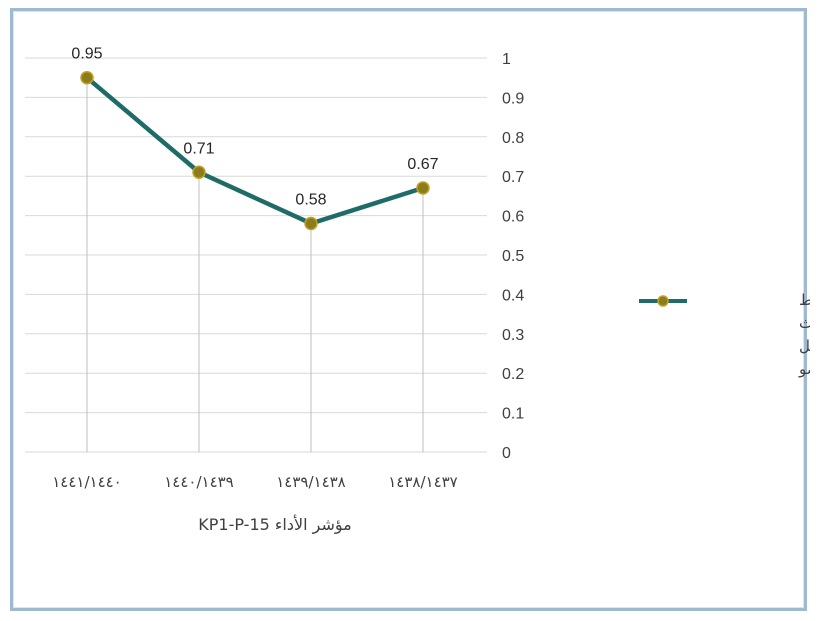 The height and width of the screenshot is (621, 818). What do you see at coordinates (804, 300) in the screenshot?
I see `legend-label-line: متوسط` at bounding box center [804, 300].